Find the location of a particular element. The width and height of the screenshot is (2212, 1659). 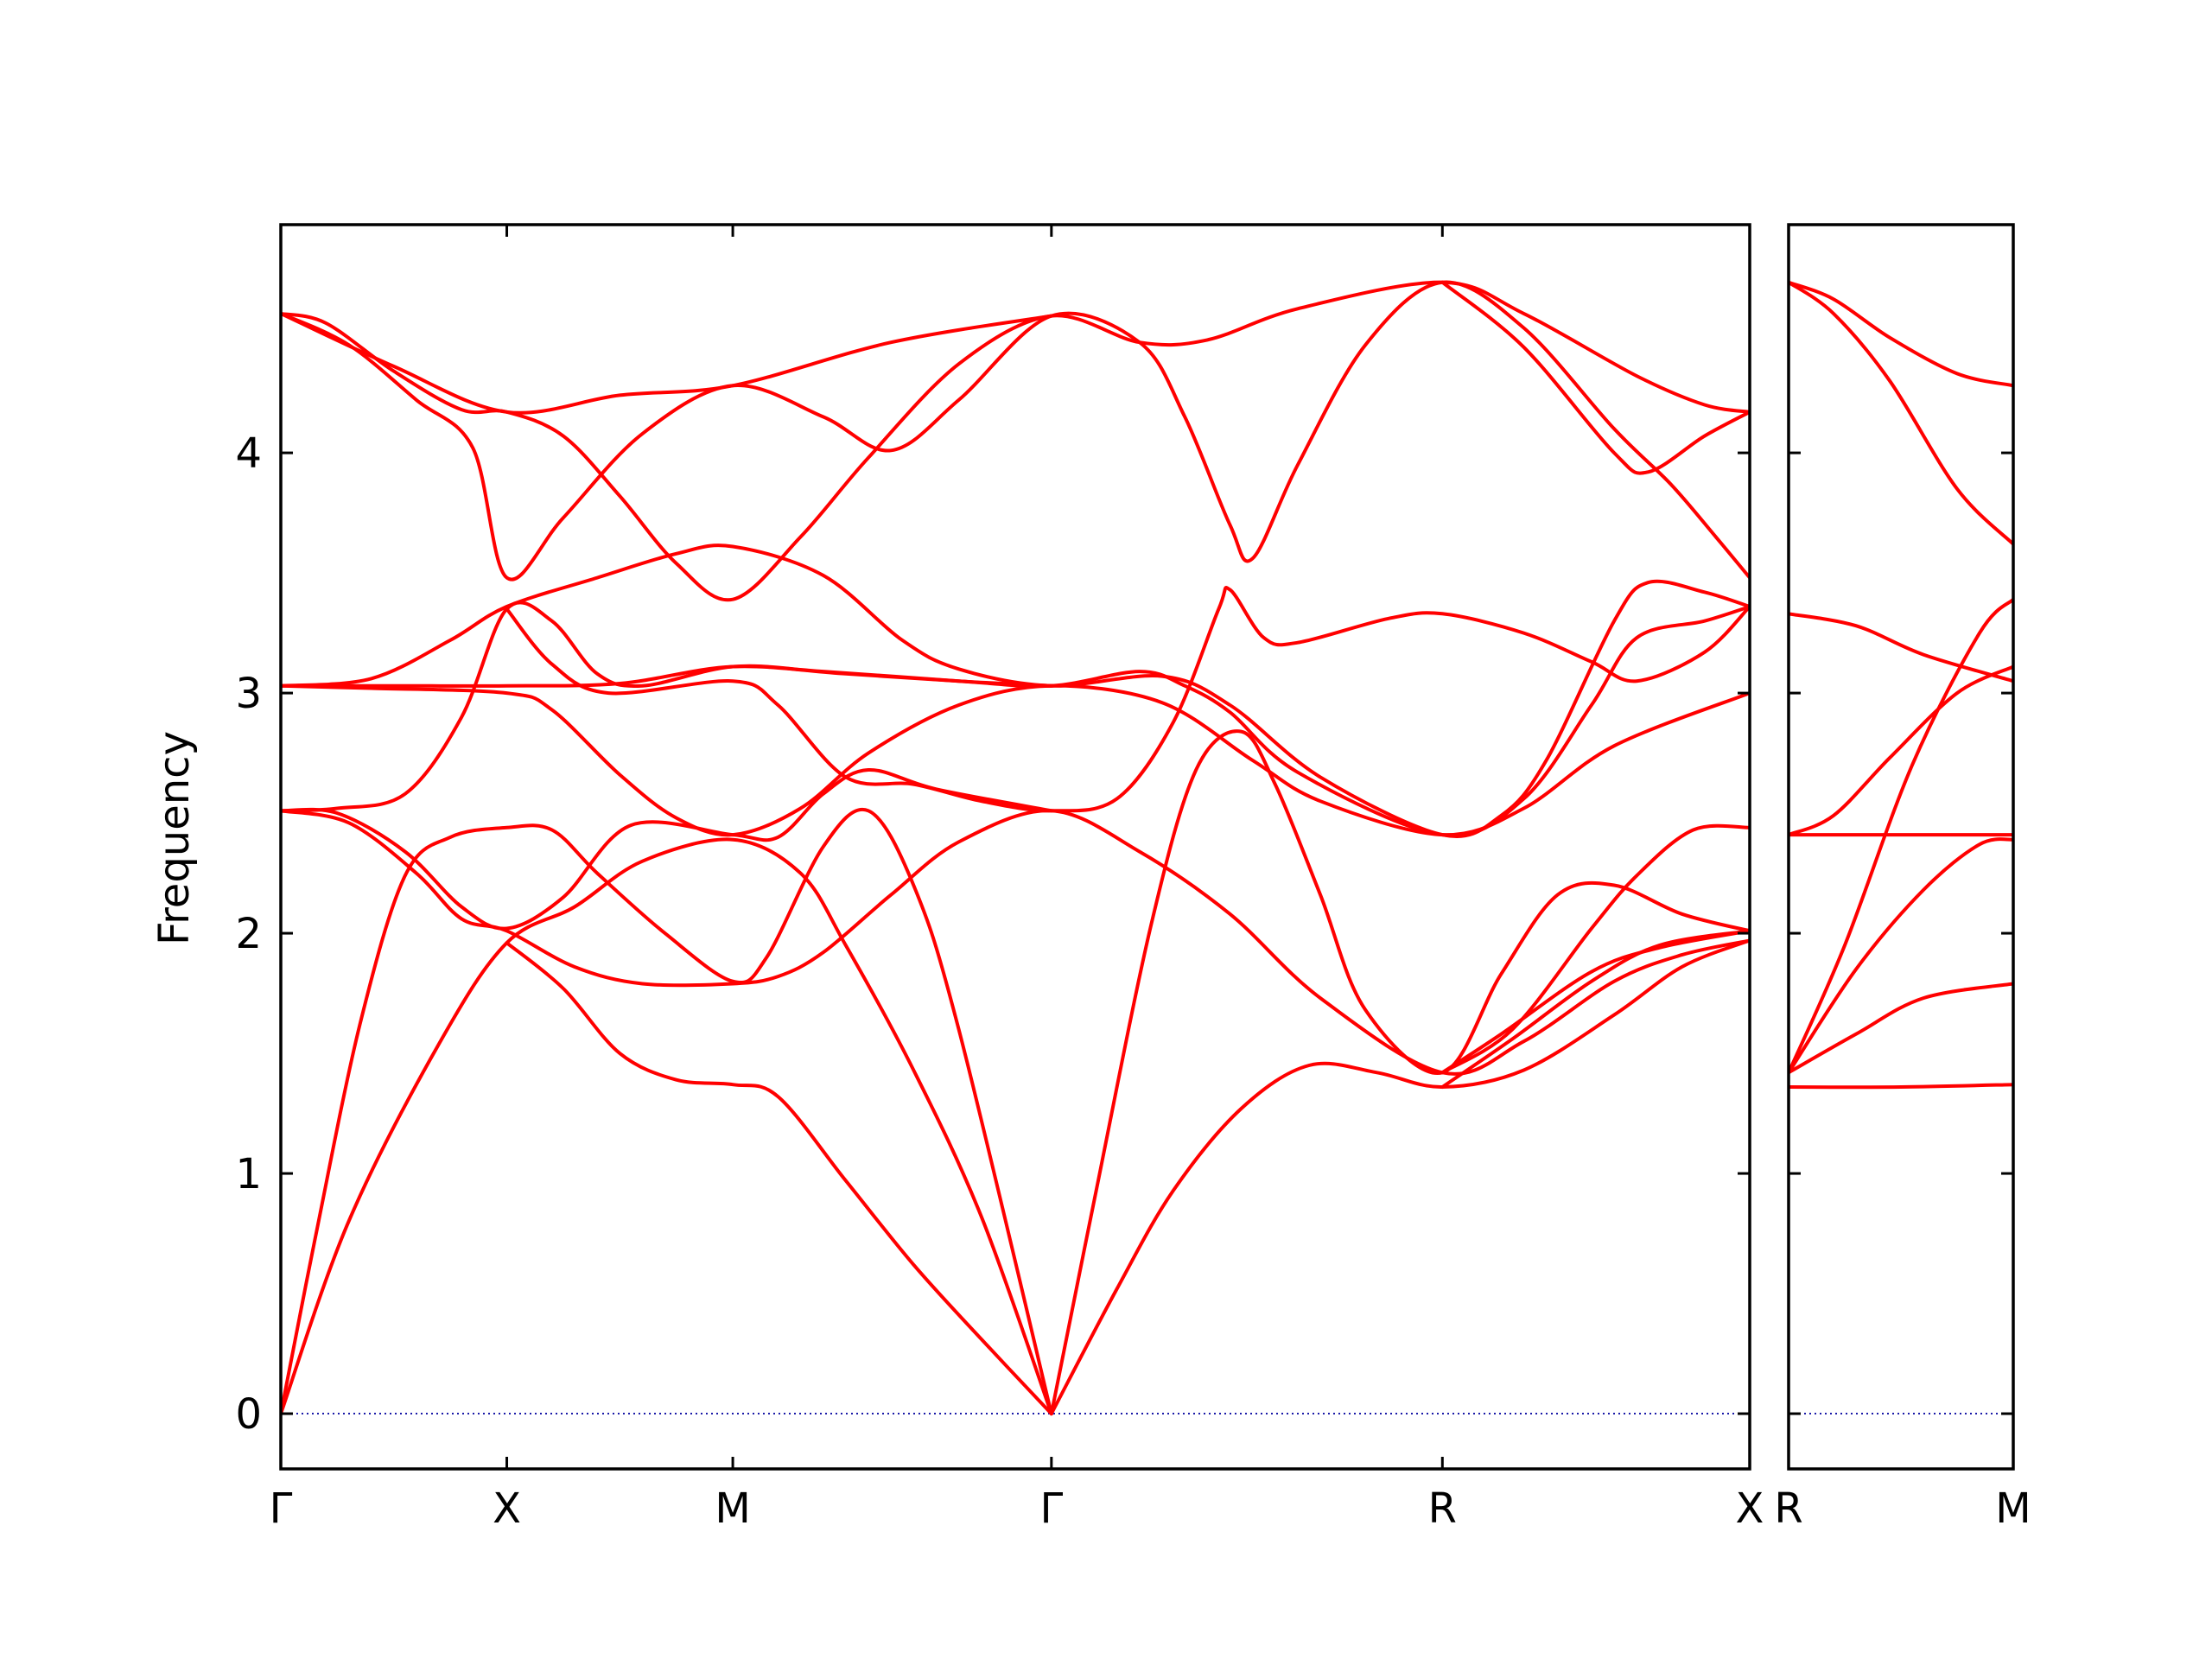

y-tick-label: 3 is located at coordinates (248, 694).